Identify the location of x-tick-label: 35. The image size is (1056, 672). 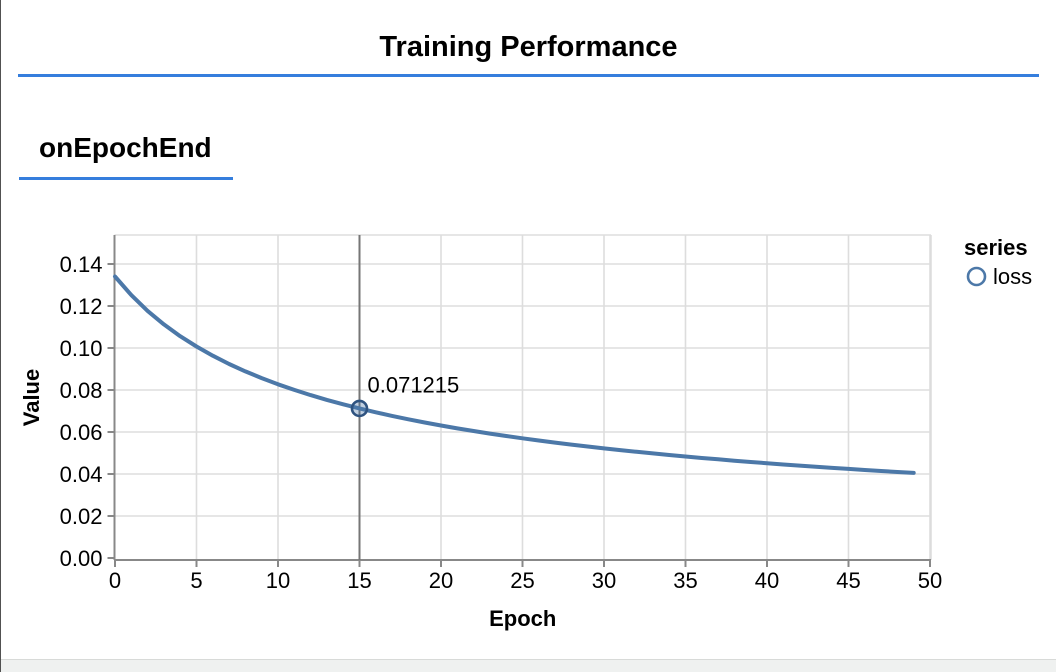
(685, 580).